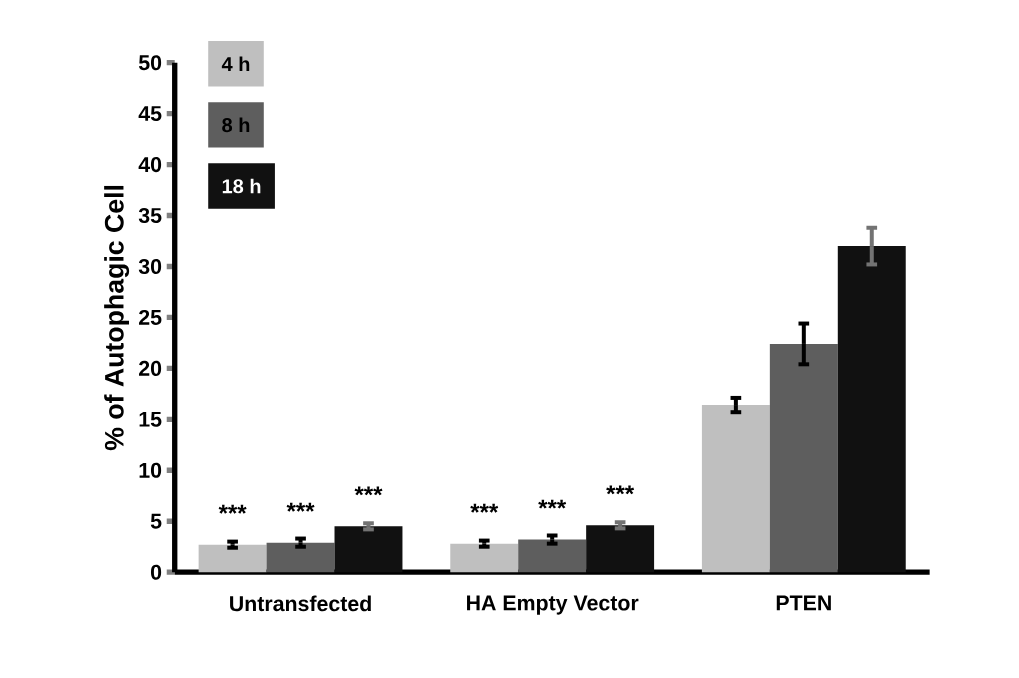 This screenshot has height=678, width=1019. I want to click on y-tick-label: 30, so click(150, 267).